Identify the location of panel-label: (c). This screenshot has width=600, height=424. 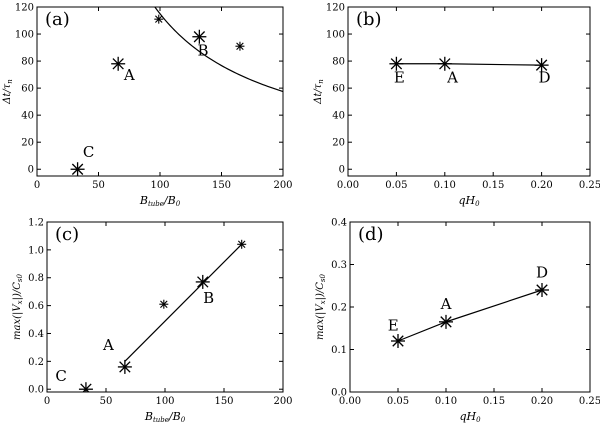
(67, 234).